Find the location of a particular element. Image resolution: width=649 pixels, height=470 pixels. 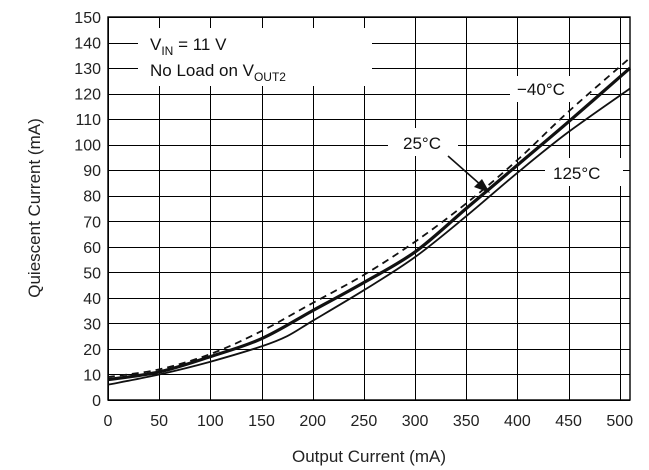

x-tick-150: 150 is located at coordinates (261, 421).